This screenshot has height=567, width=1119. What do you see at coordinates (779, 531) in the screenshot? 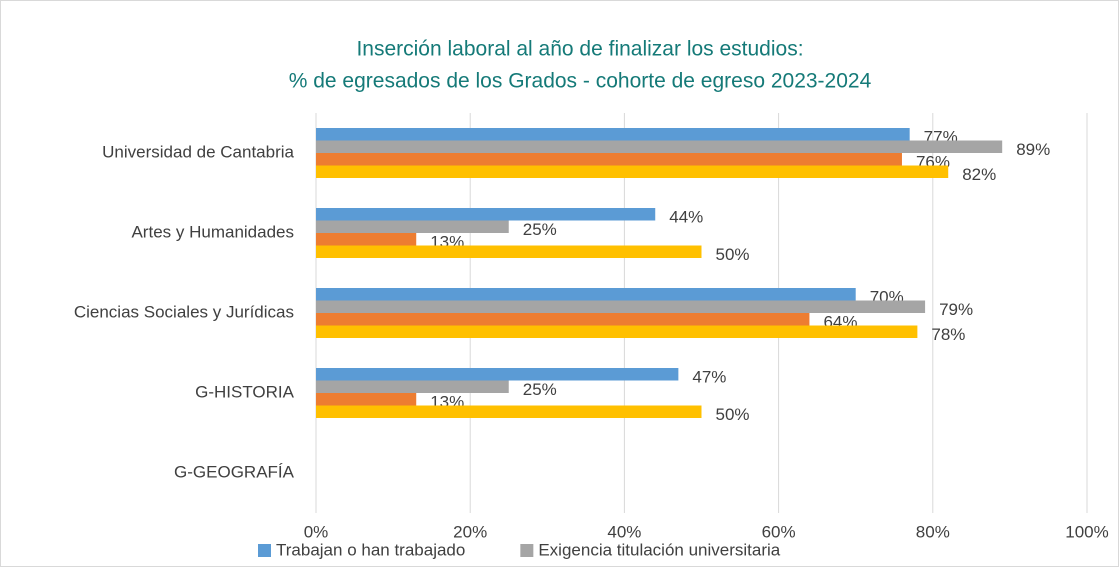
I see `x-tick-label: 60%` at bounding box center [779, 531].